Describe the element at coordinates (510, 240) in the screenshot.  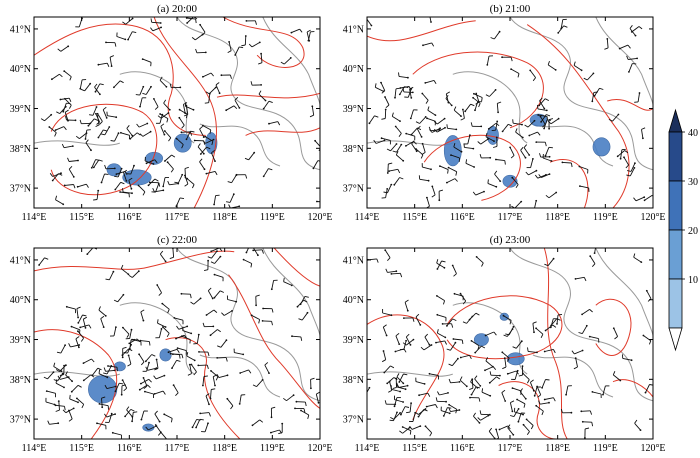
I see `panel-title: (d) 23:00` at that location.